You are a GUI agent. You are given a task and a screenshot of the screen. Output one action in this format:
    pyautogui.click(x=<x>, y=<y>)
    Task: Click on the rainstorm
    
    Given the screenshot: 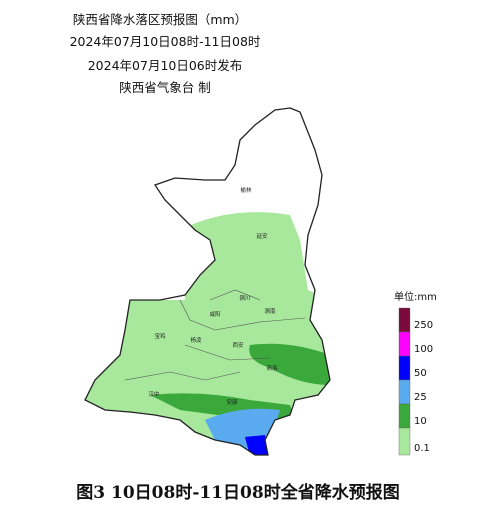 What is the action you would take?
    pyautogui.click(x=256, y=445)
    